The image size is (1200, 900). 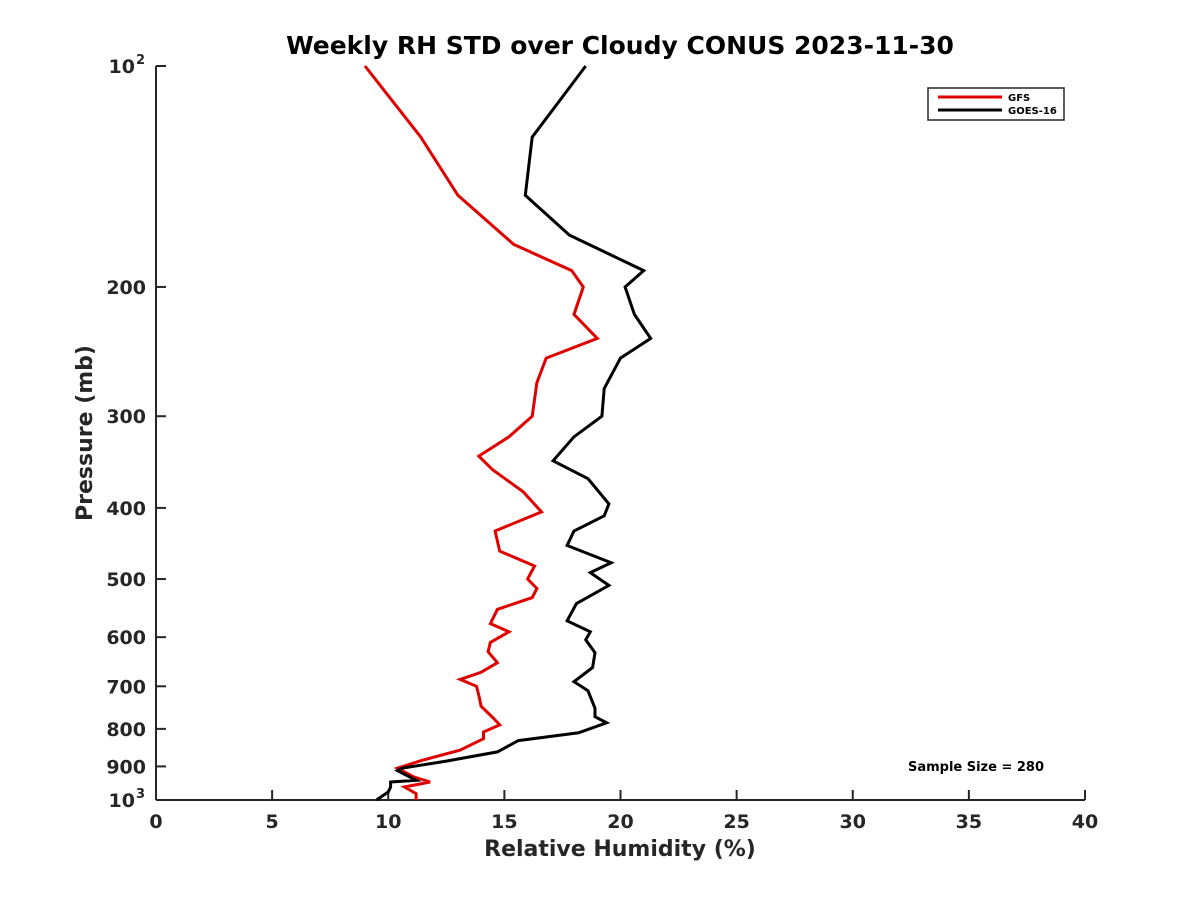 What do you see at coordinates (272, 822) in the screenshot?
I see `x-tick-label: 5` at bounding box center [272, 822].